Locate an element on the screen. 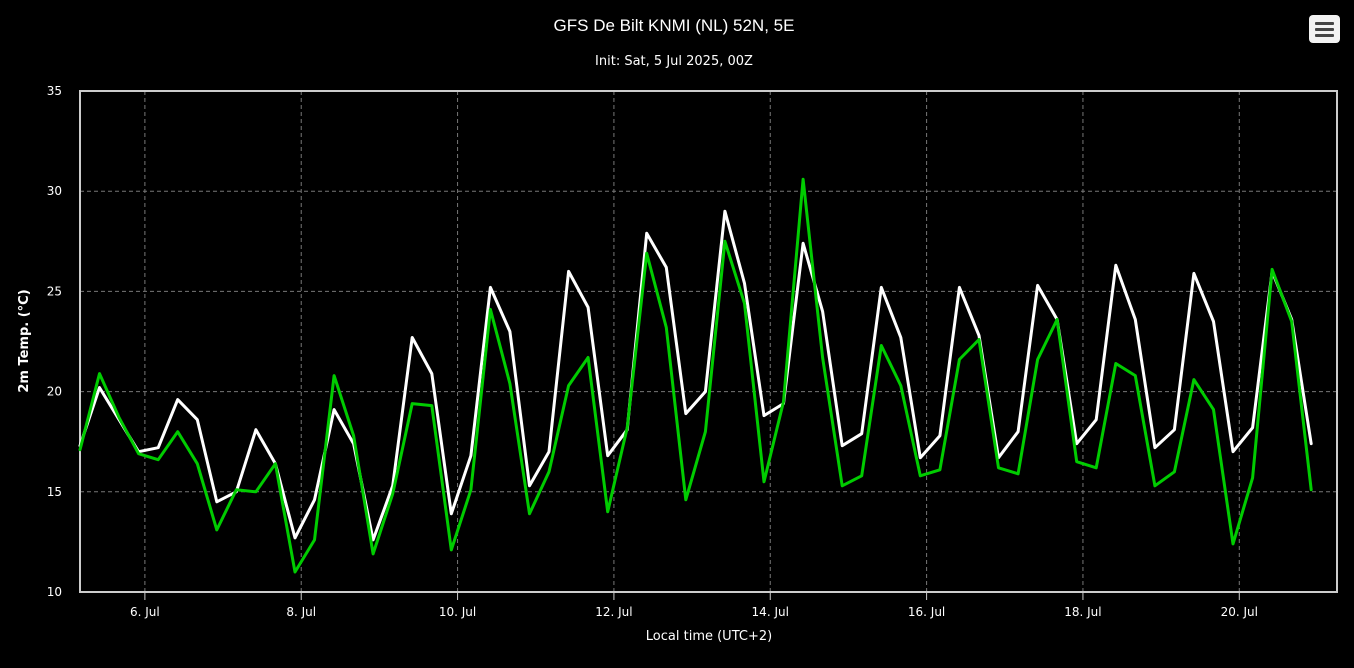 The image size is (1354, 668). x-tick-label: 8. Jul is located at coordinates (301, 612).